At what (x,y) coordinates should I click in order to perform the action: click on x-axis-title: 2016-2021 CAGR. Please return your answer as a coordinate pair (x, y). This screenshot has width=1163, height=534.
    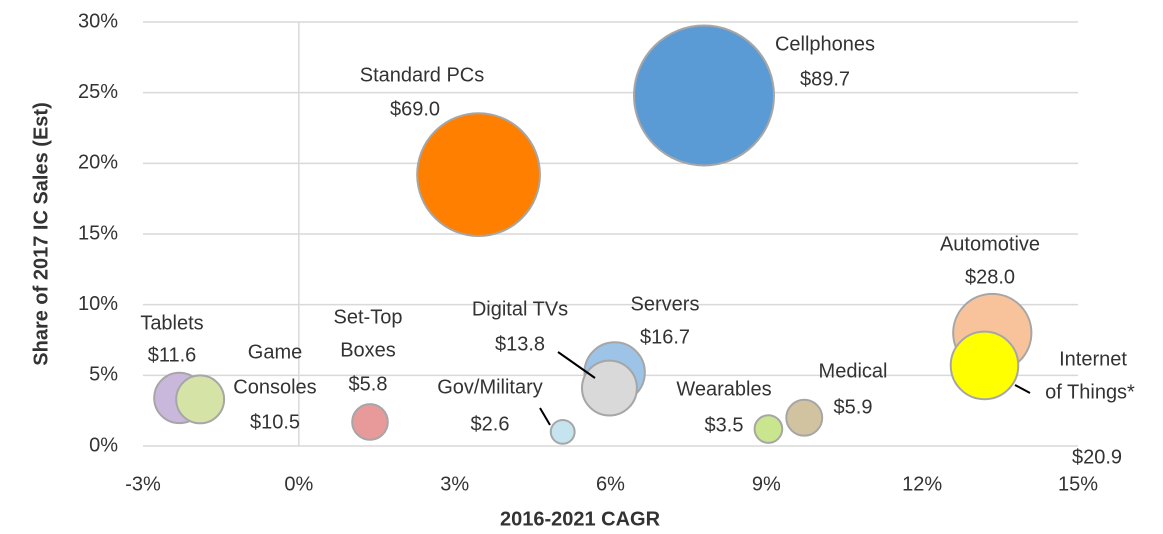
    Looking at the image, I should click on (580, 519).